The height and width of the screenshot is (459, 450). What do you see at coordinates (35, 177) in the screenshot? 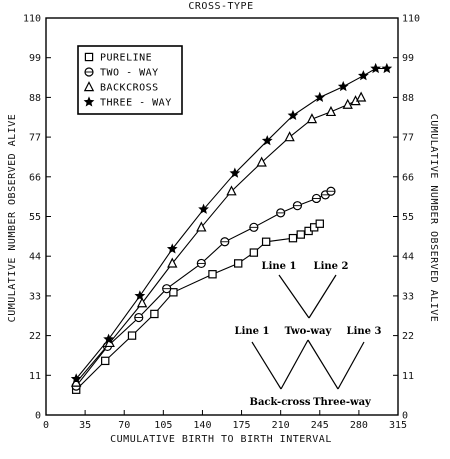
I see `y-tick-label-left: 66` at bounding box center [35, 177].